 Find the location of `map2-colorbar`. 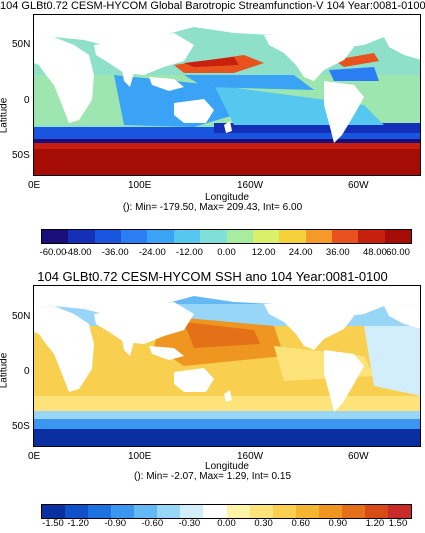

map2-colorbar is located at coordinates (226, 511).